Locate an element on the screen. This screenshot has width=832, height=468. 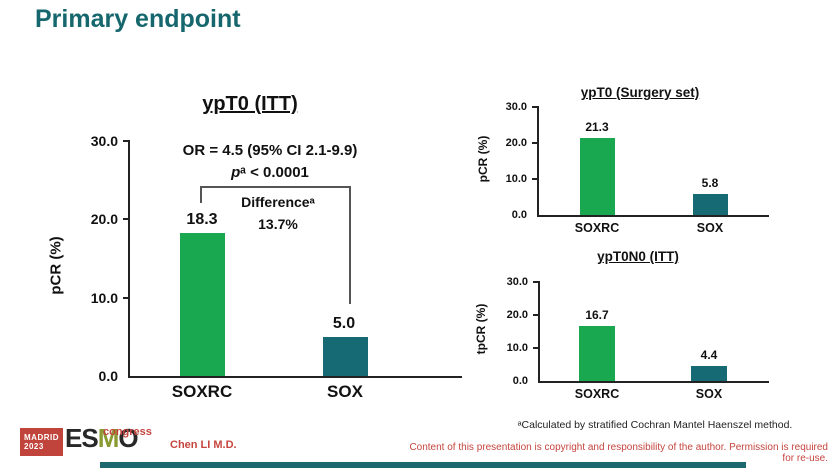
p-value-text: ᵃ < 0.0001 is located at coordinates (274, 172).